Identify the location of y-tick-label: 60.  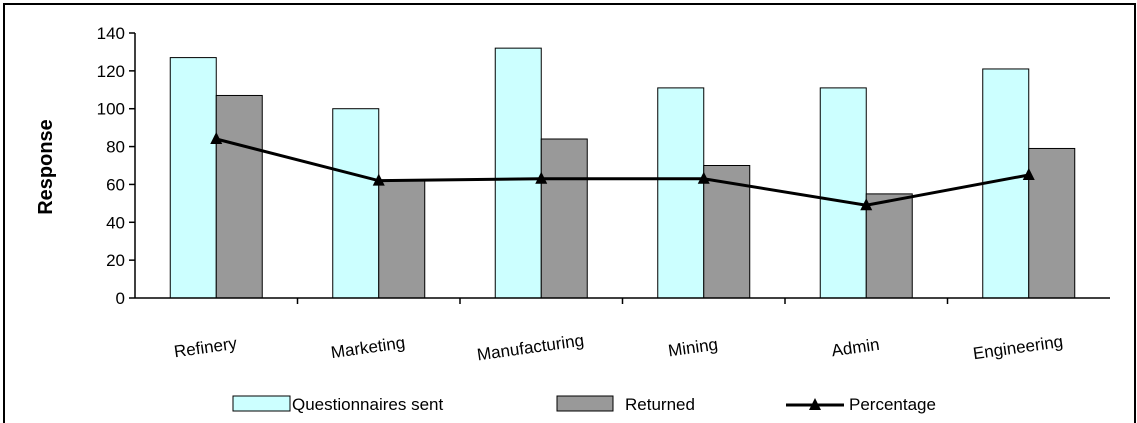
(115, 184).